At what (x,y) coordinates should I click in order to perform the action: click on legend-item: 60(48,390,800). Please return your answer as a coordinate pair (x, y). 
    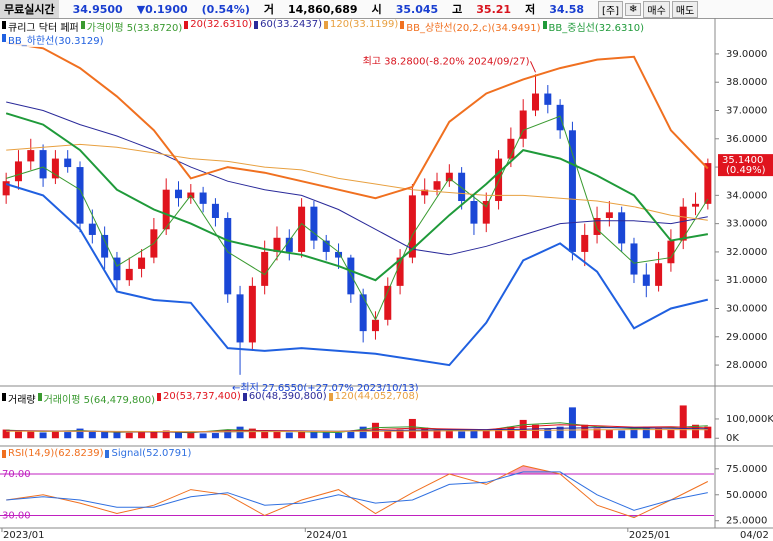
    Looking at the image, I should click on (287, 396).